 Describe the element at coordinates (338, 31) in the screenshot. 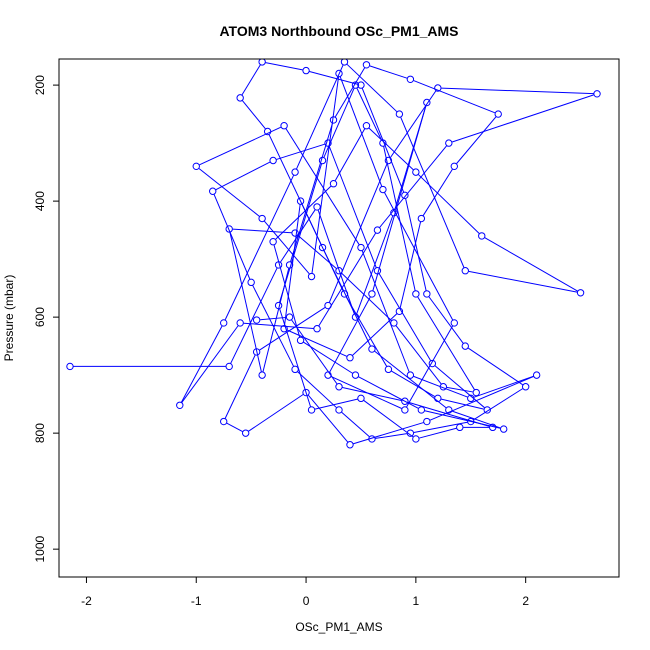

I see `chart-title: ATOM3 Northbound OSc_PM1_AMS` at that location.